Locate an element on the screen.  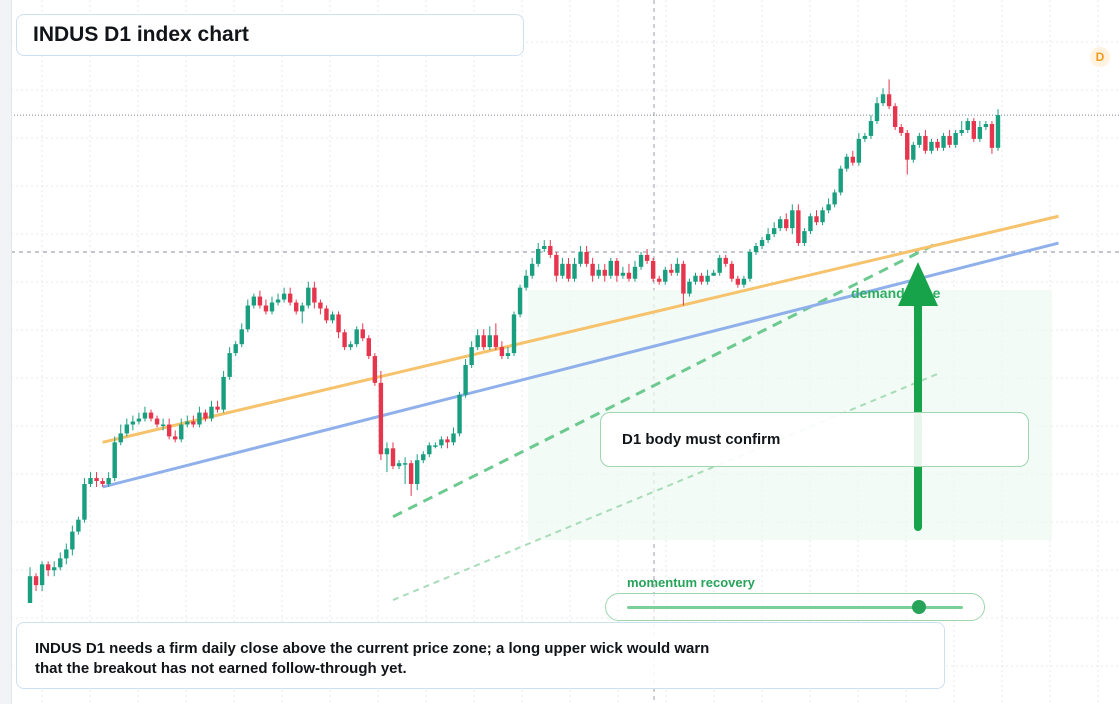
momentum-slider is located at coordinates (795, 607).